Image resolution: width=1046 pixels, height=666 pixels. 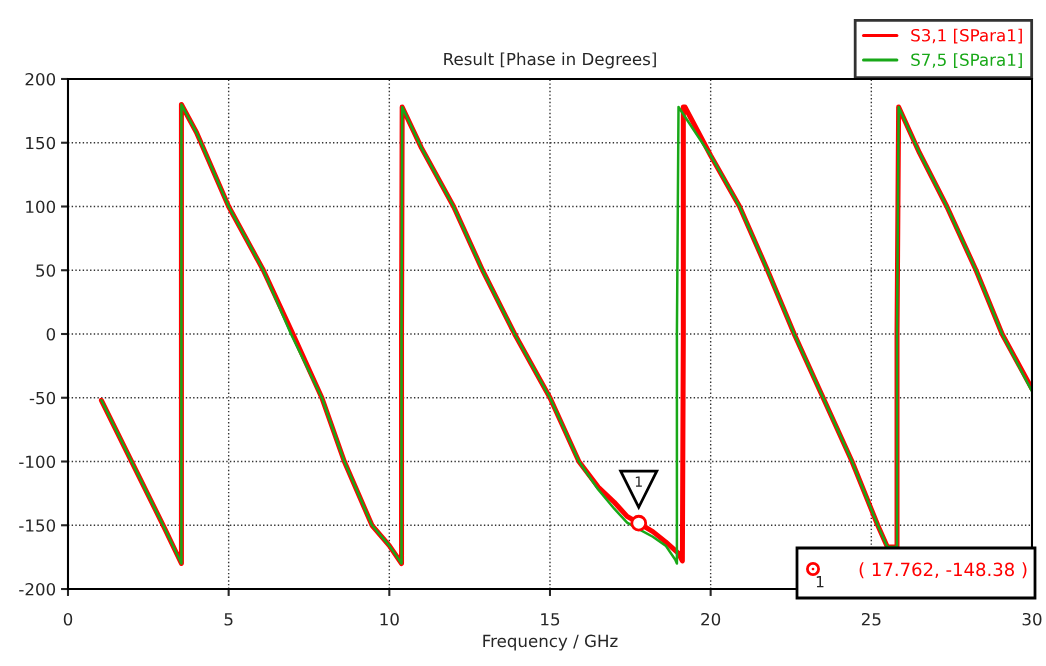 What do you see at coordinates (871, 619) in the screenshot?
I see `x-tick-label: 25` at bounding box center [871, 619].